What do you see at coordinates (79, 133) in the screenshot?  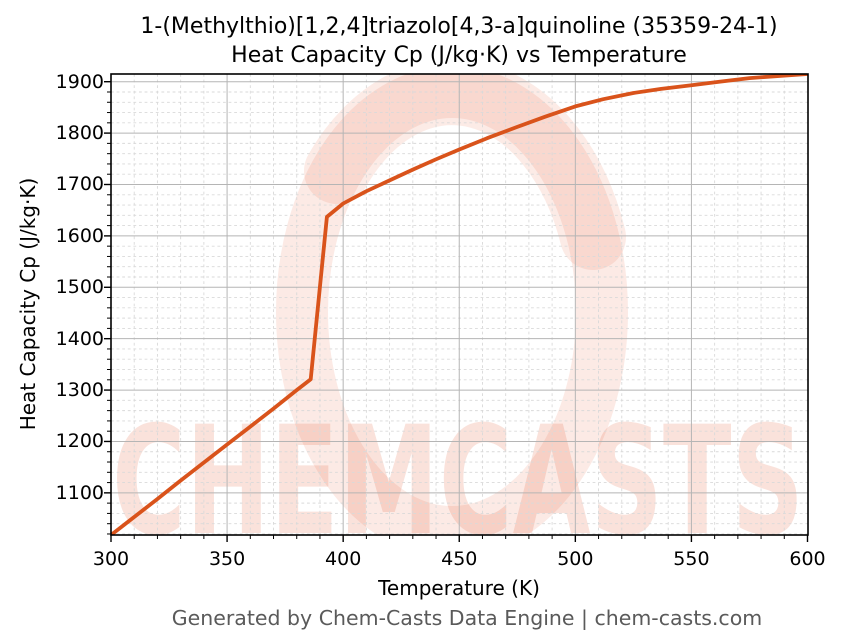 I see `y-tick-label: 1800` at bounding box center [79, 133].